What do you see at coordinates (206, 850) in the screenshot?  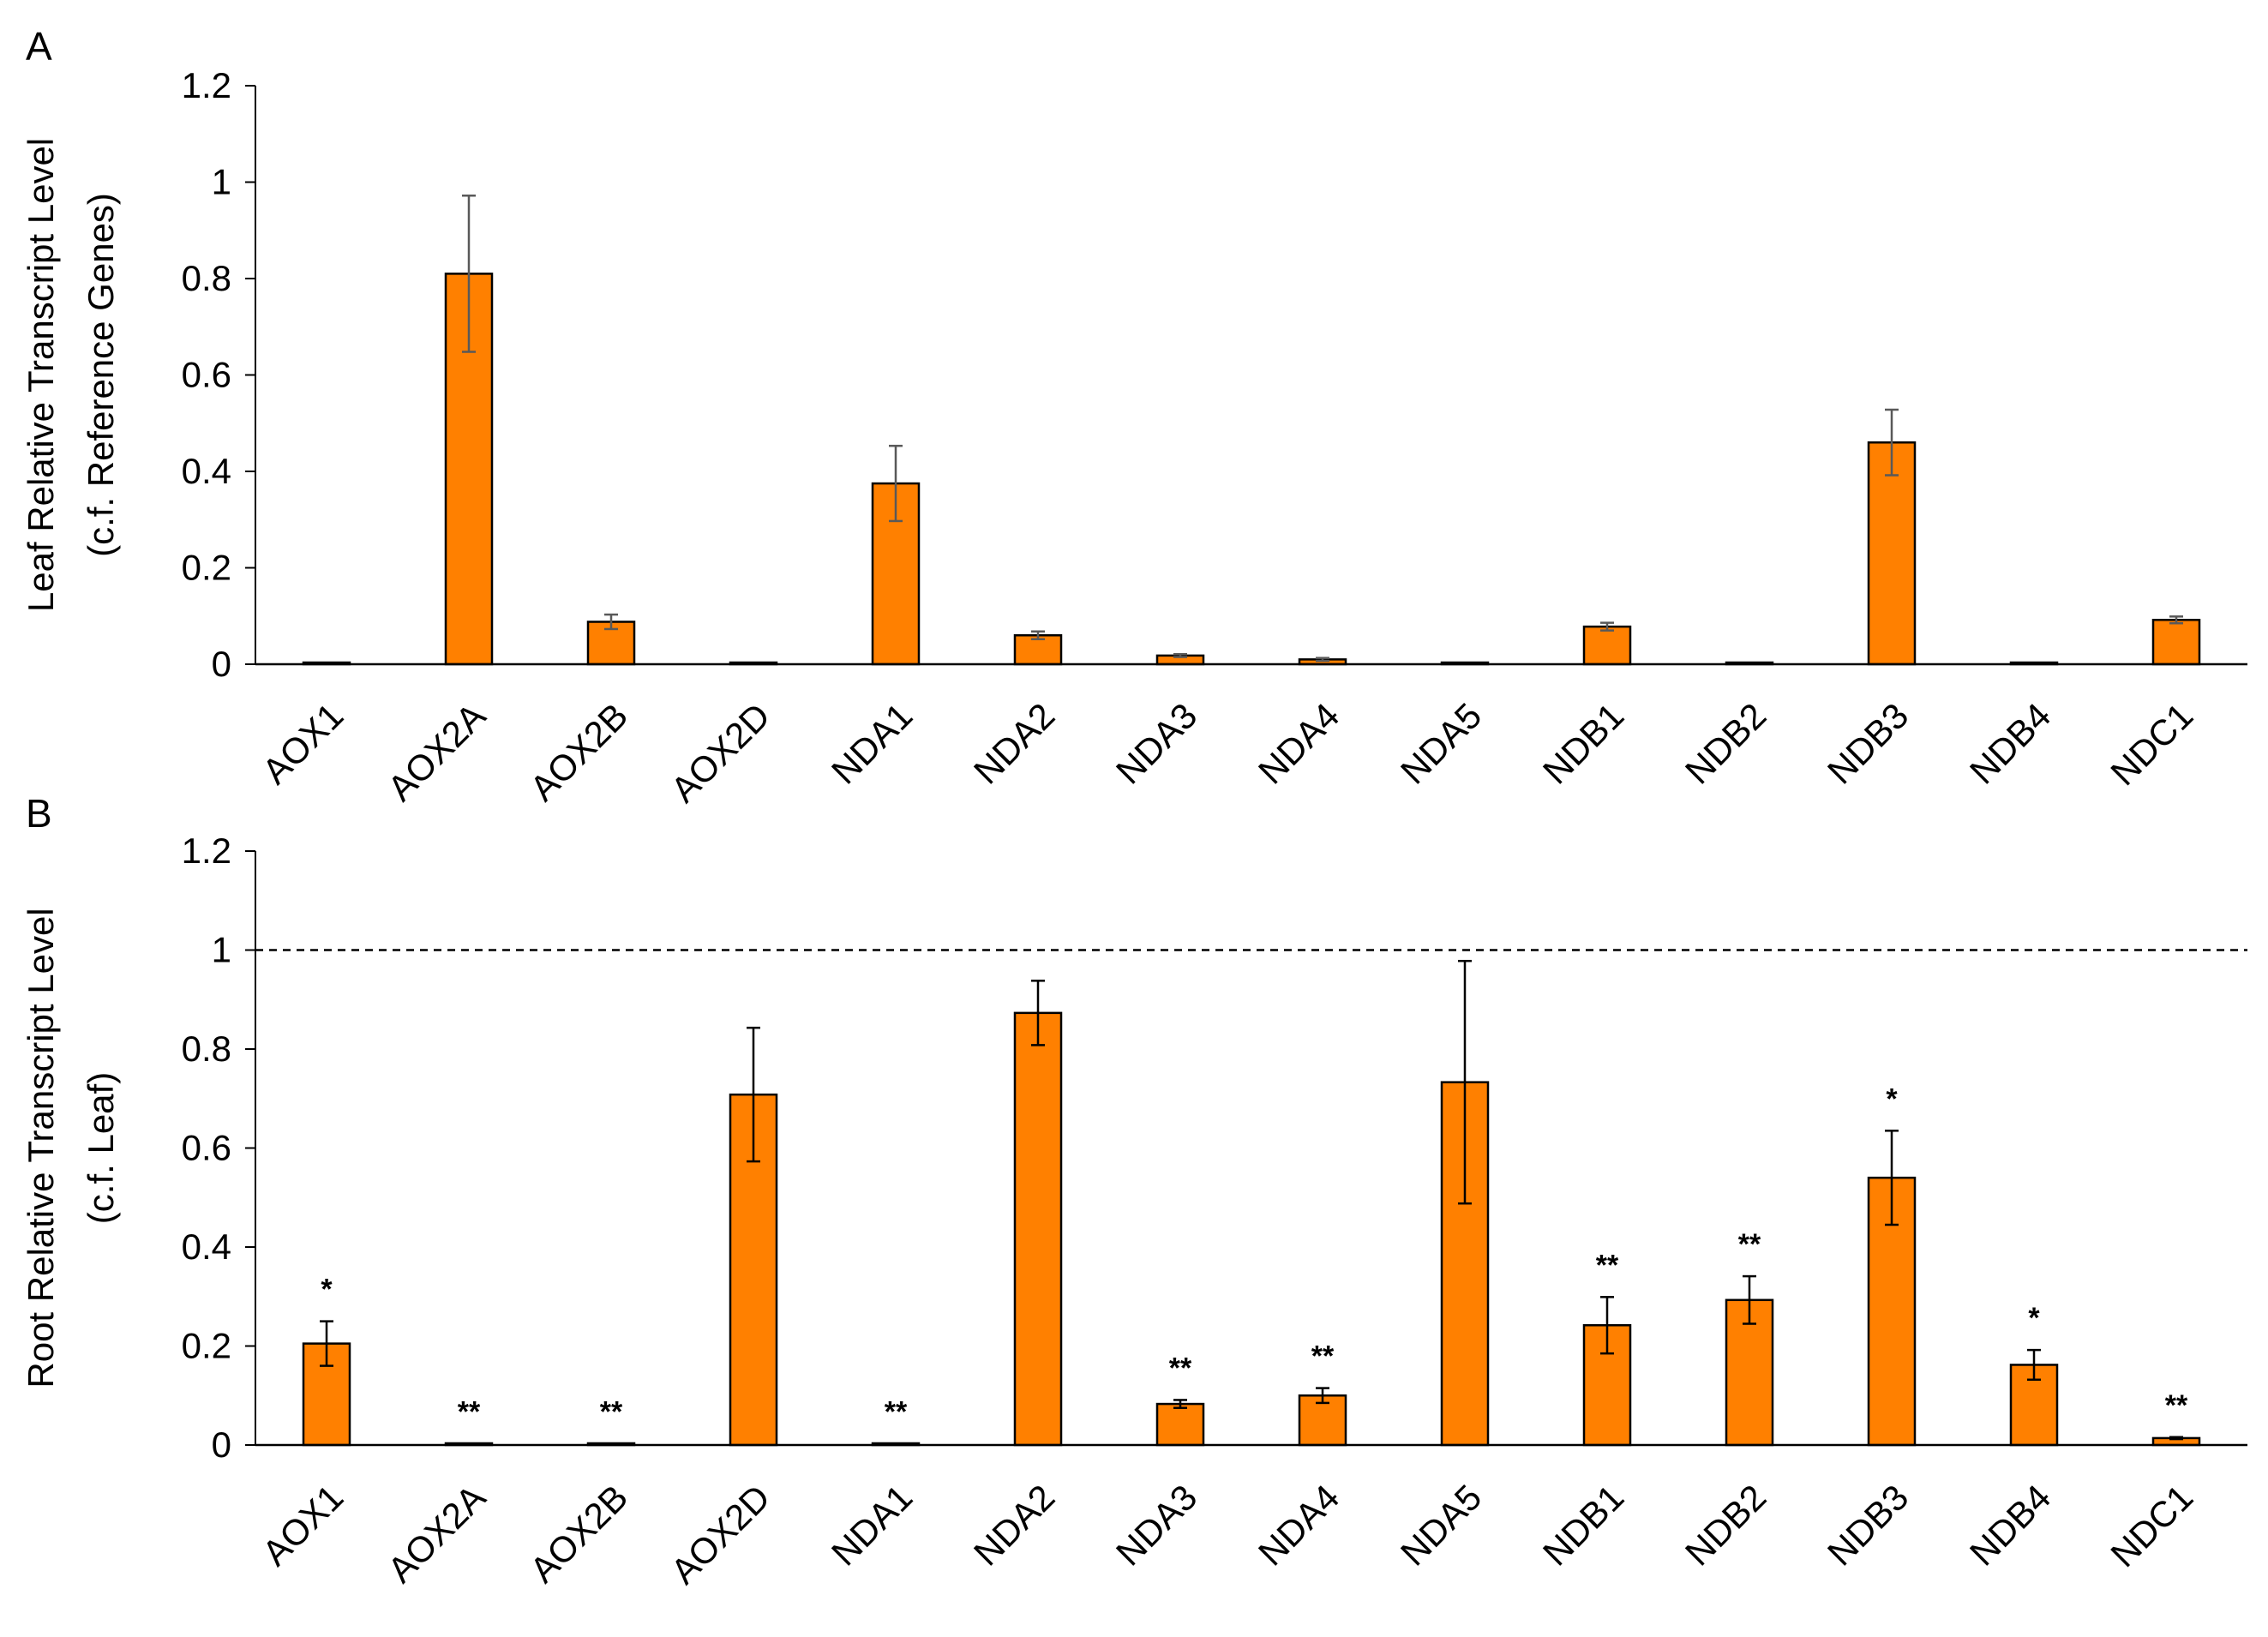 I see `panel-b-y-tick-label: 1.2` at bounding box center [206, 850].